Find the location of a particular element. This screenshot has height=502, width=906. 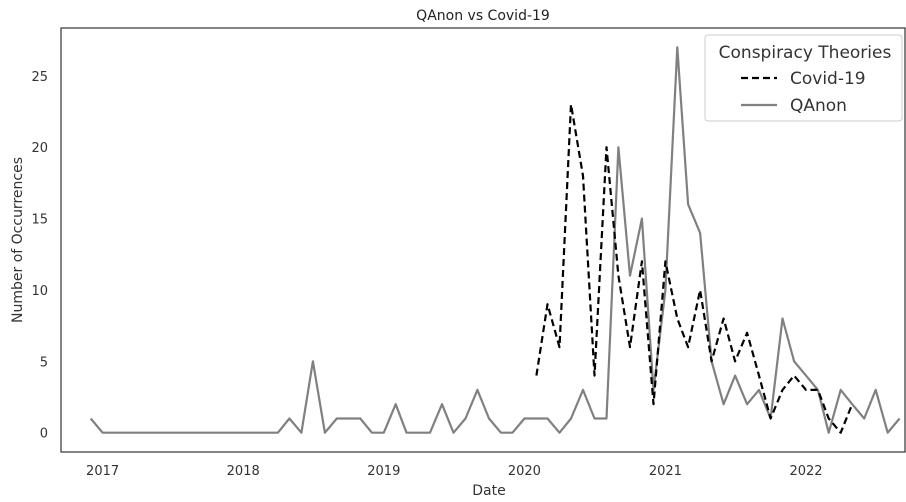

legend-title: Conspiracy Theories is located at coordinates (805, 53).